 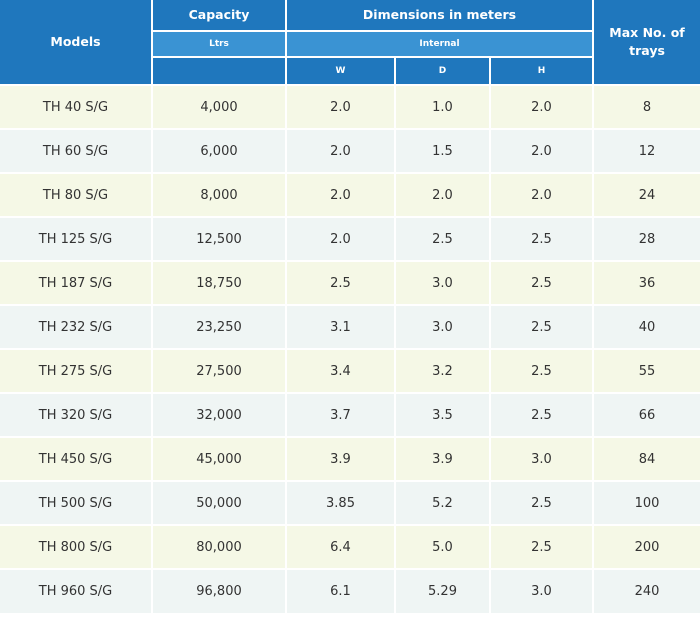 I want to click on model-cell: TH 187 S/G, so click(x=76, y=282).